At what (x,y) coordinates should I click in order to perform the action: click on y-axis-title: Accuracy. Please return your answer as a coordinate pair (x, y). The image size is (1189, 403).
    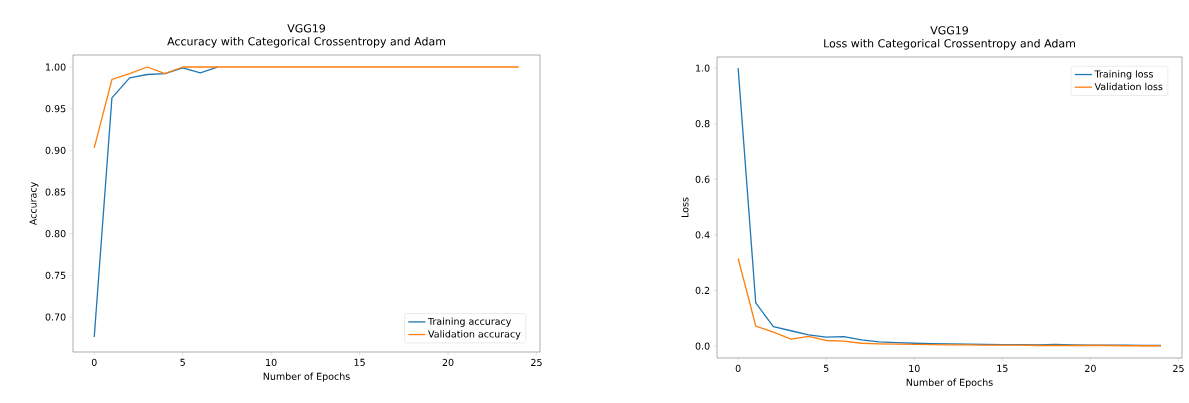
    Looking at the image, I should click on (34, 204).